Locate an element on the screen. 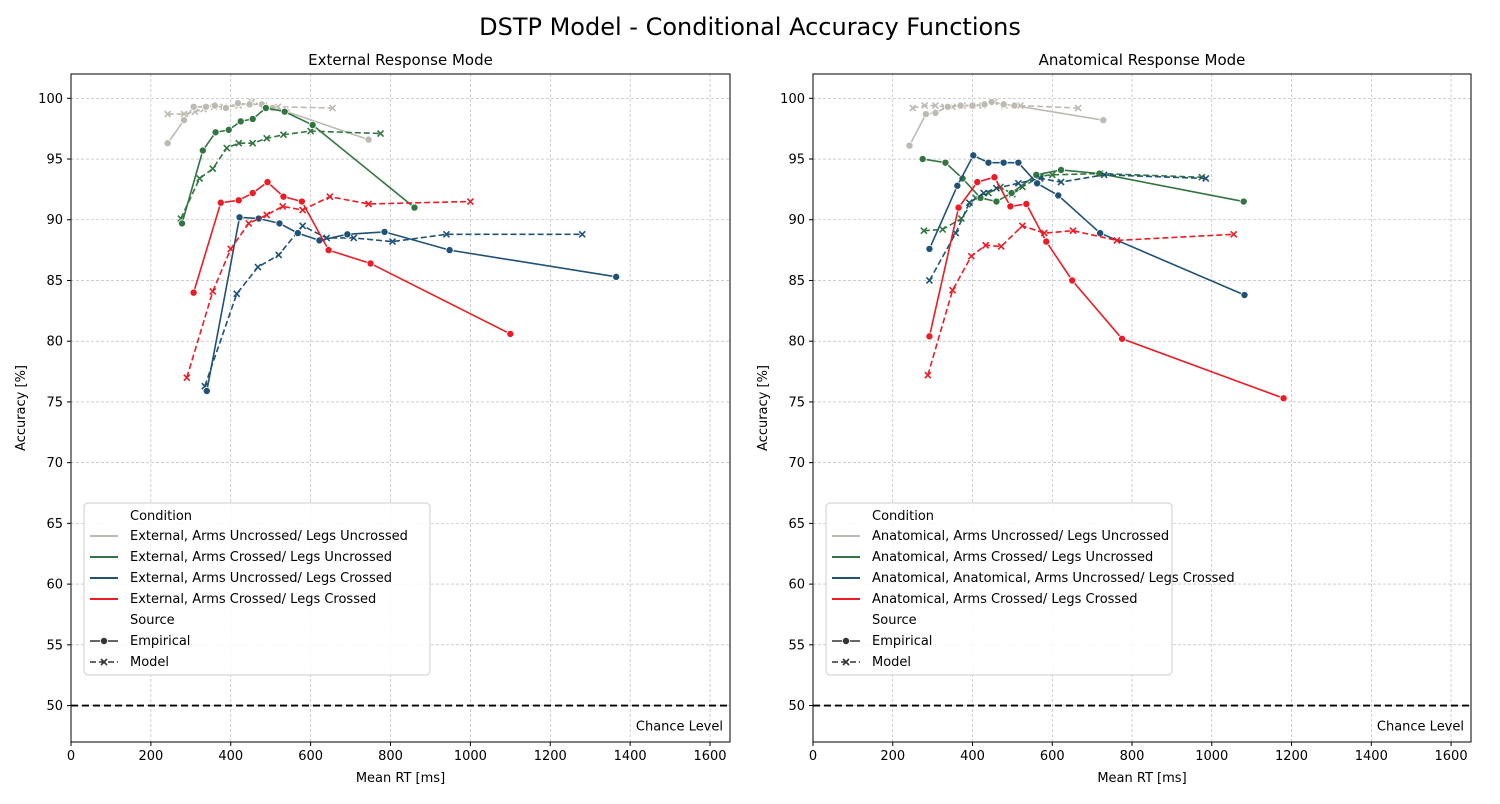 This screenshot has width=1500, height=804. panel-title: External Response Mode is located at coordinates (400, 60).